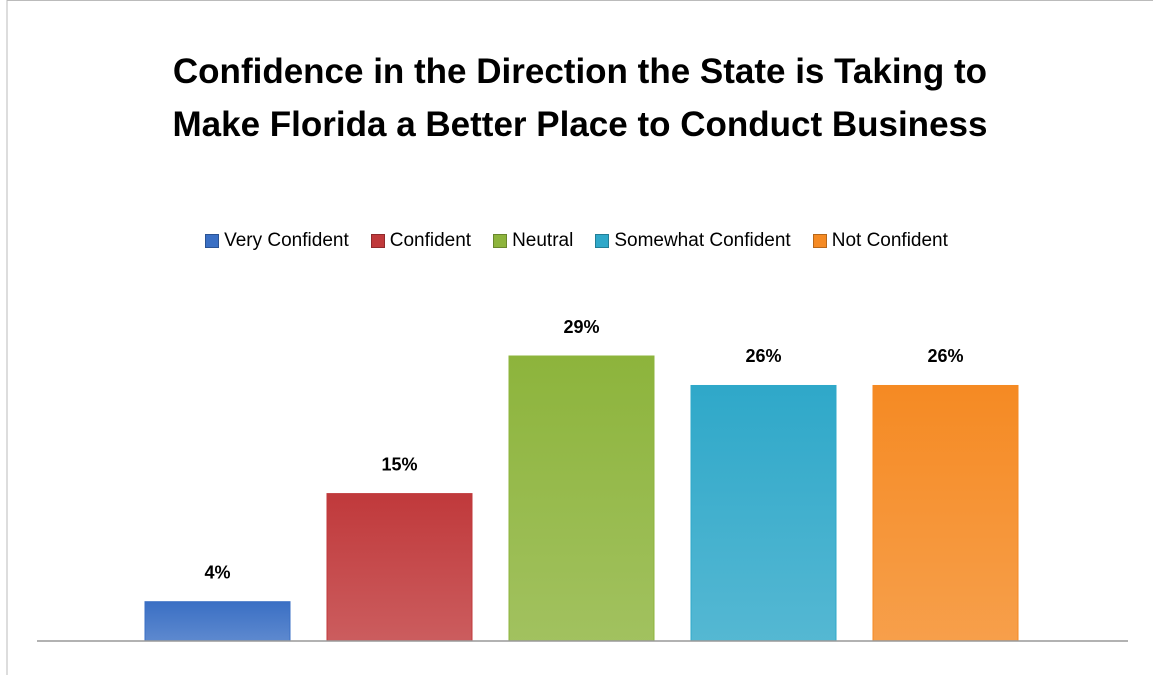 The height and width of the screenshot is (675, 1153). I want to click on legend-item: Somewhat Confident, so click(693, 241).